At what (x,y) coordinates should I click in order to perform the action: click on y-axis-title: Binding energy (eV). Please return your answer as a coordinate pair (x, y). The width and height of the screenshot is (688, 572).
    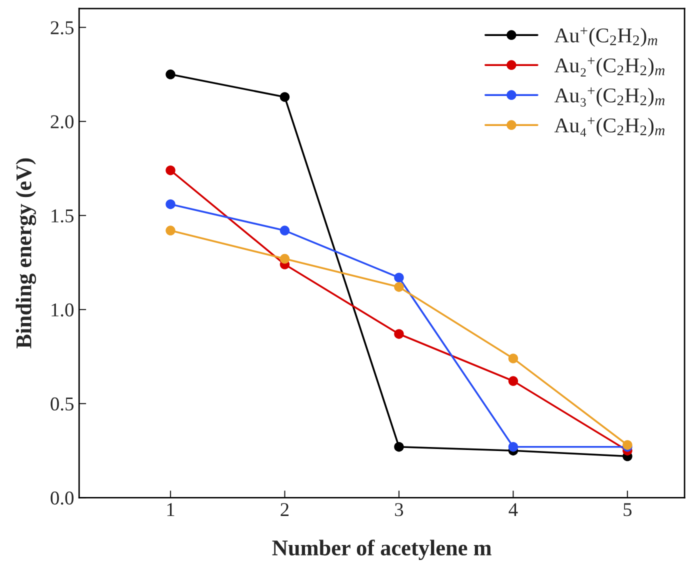
    Looking at the image, I should click on (26, 253).